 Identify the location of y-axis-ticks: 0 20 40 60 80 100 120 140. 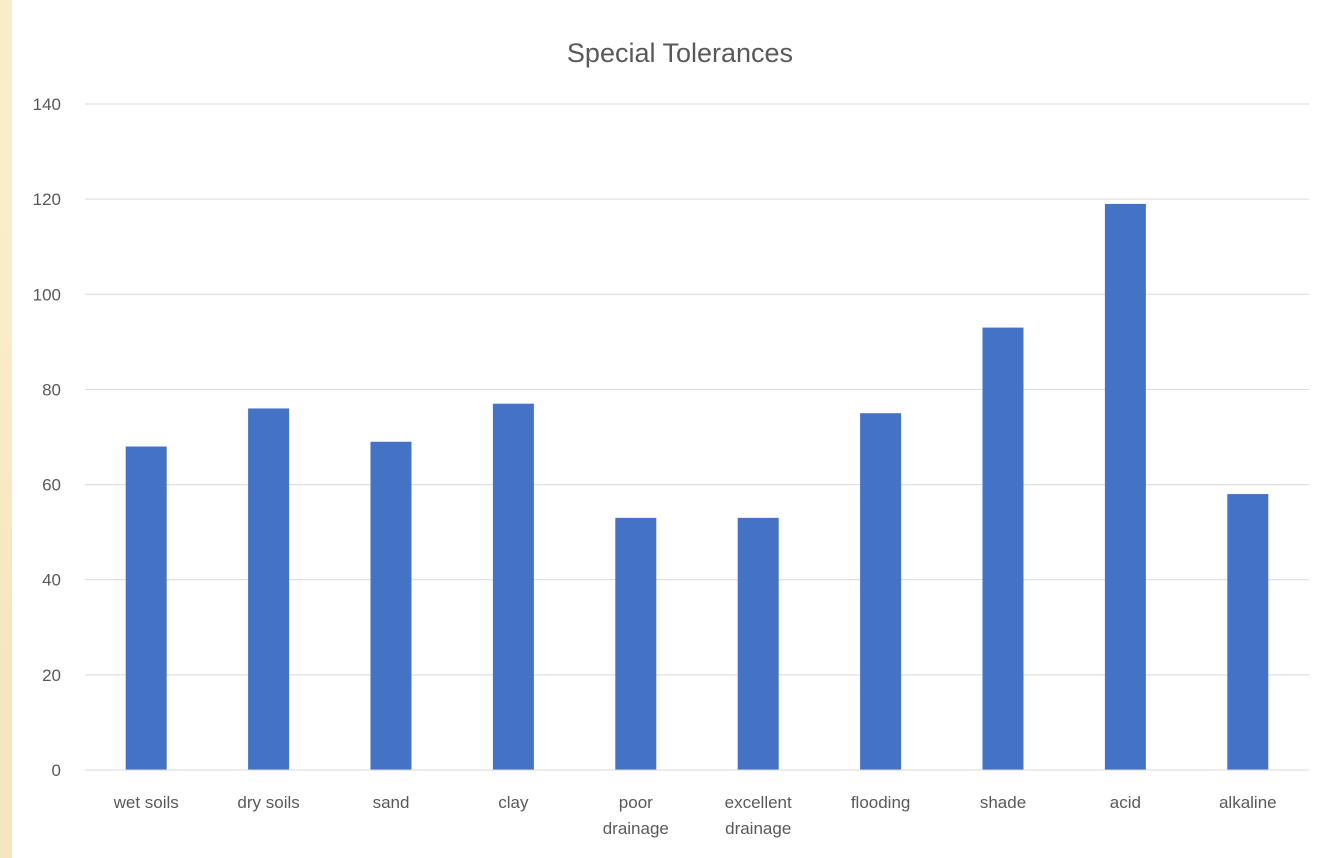
(47, 437).